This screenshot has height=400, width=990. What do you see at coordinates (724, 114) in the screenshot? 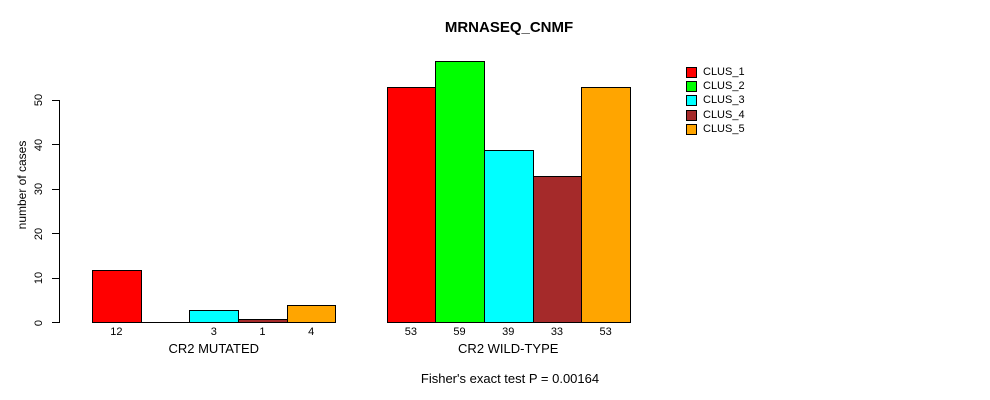
I see `legend-label-clus_4: CLUS_4` at bounding box center [724, 114].